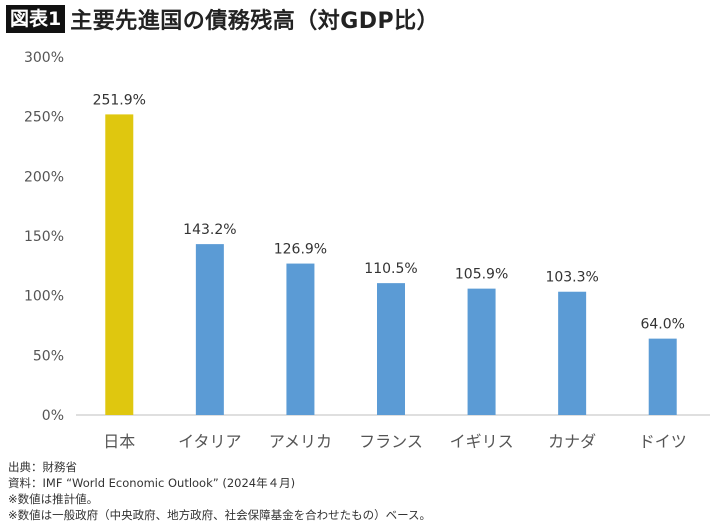  Describe the element at coordinates (48, 356) in the screenshot. I see `y-tick-label: 50%` at that location.